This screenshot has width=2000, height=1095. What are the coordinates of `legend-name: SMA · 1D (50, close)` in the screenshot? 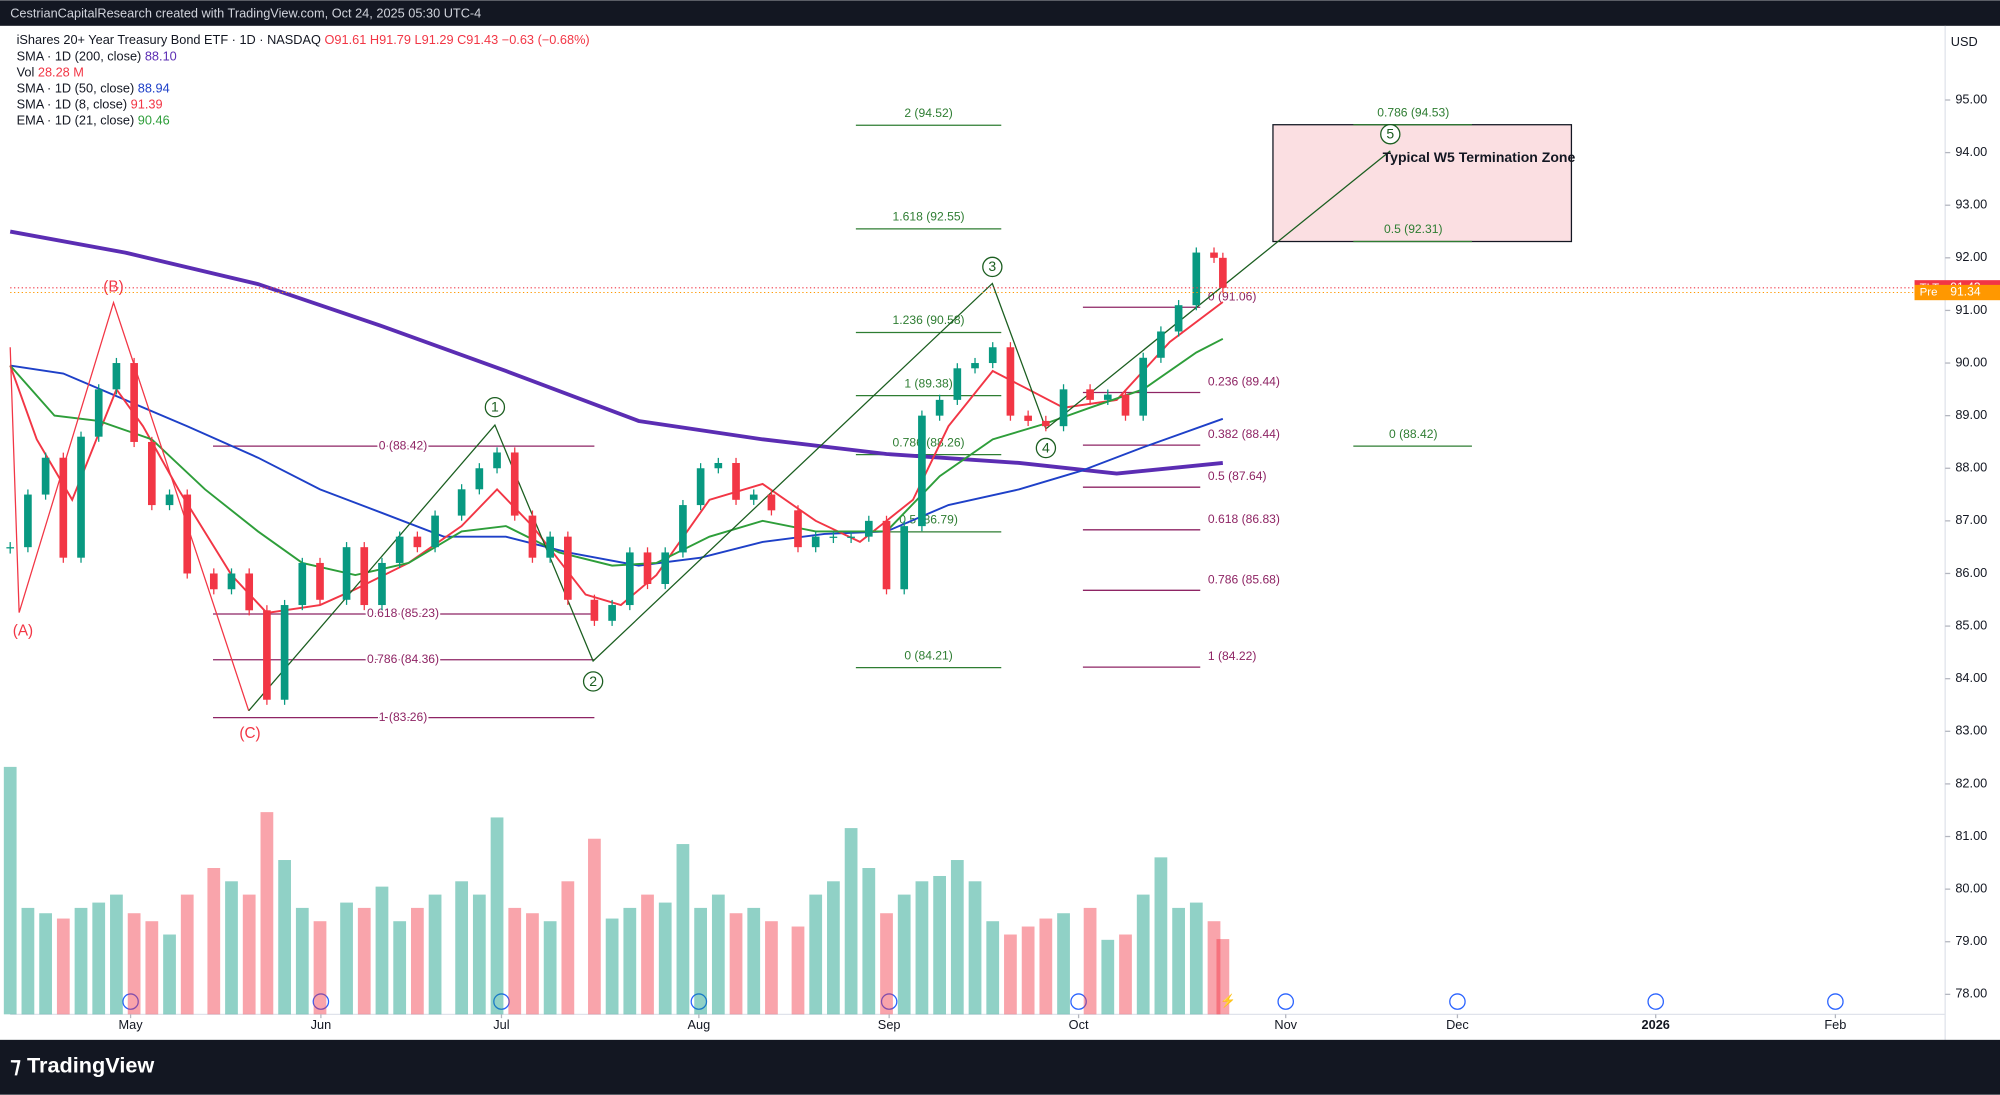 It's located at (76, 88).